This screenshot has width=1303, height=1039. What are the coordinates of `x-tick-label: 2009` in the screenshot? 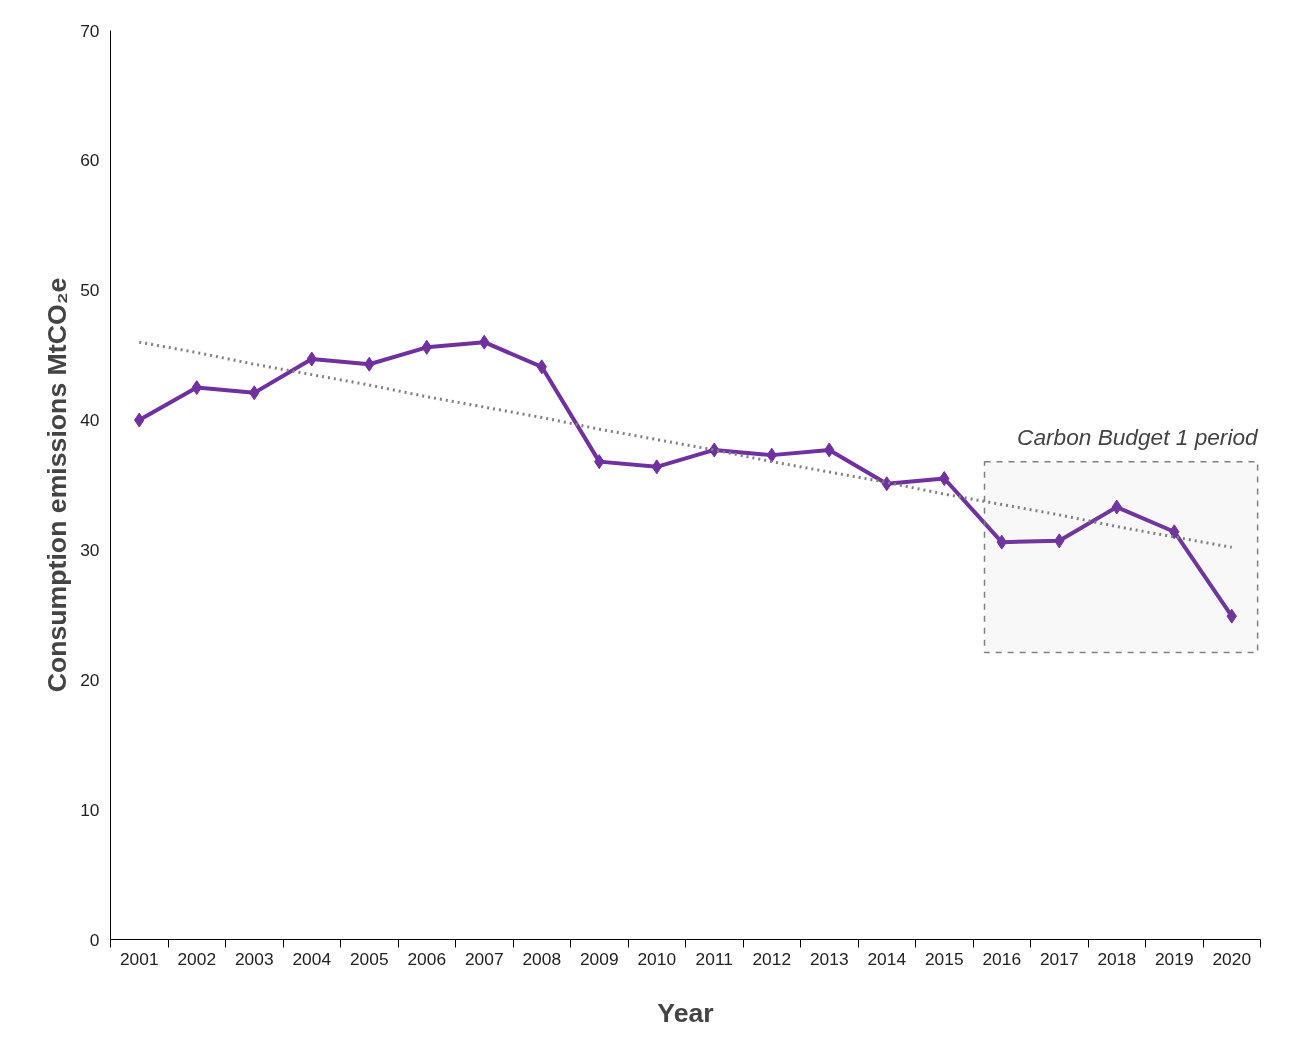 It's located at (599, 958).